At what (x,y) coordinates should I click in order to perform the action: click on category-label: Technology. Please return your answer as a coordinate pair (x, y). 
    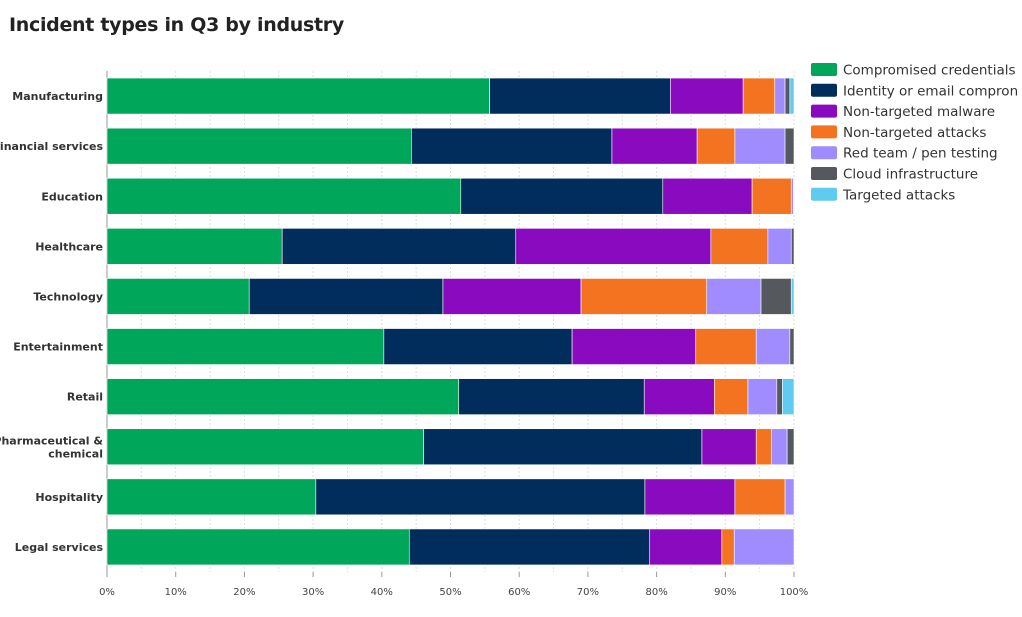
    Looking at the image, I should click on (68, 296).